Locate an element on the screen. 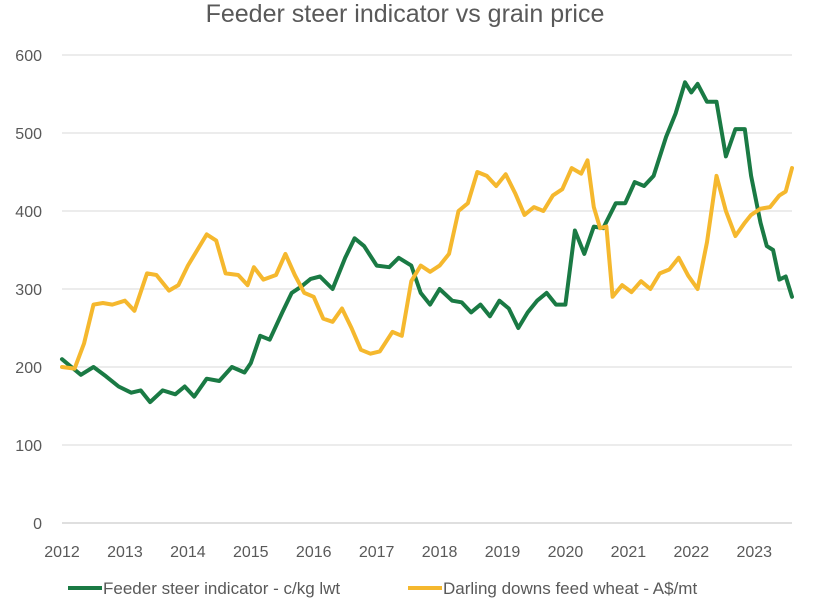  chart-title: Feeder steer indicator vs grain price is located at coordinates (405, 14).